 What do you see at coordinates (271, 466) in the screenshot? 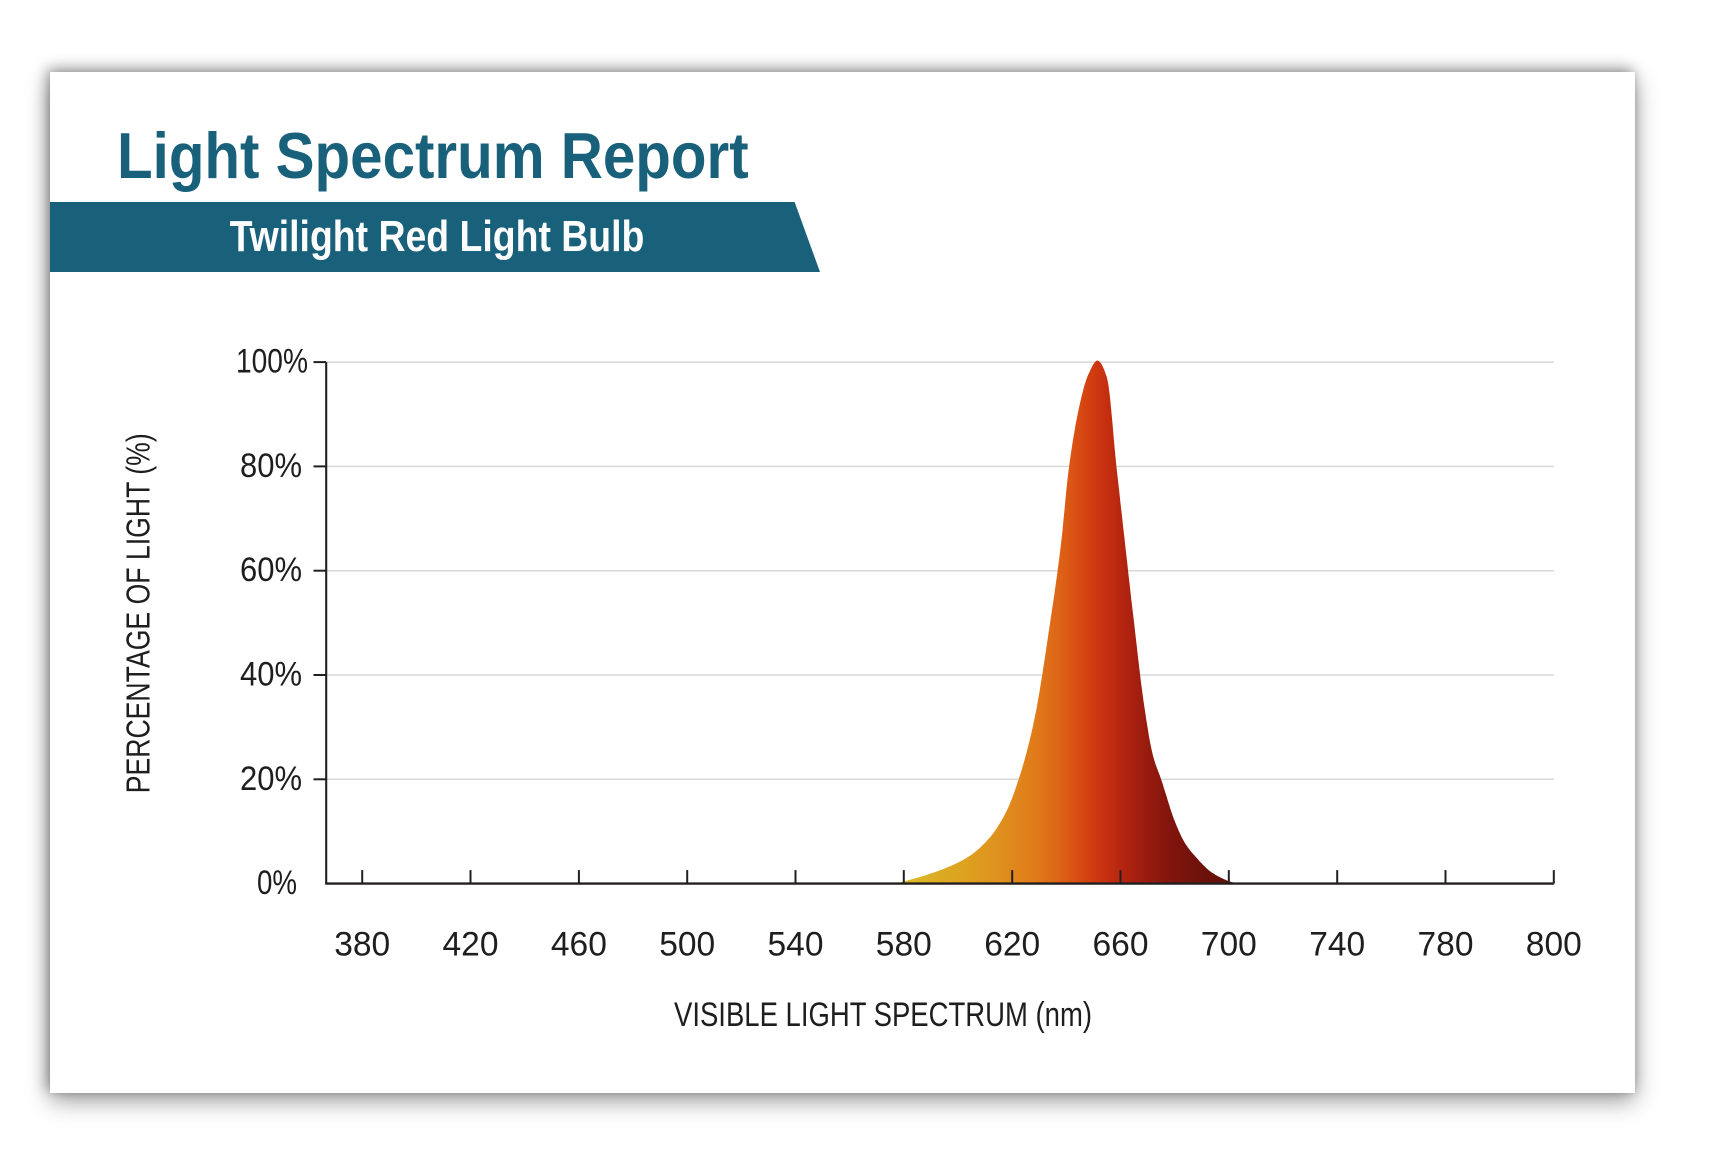
I see `svg-text: 80%` at bounding box center [271, 466].